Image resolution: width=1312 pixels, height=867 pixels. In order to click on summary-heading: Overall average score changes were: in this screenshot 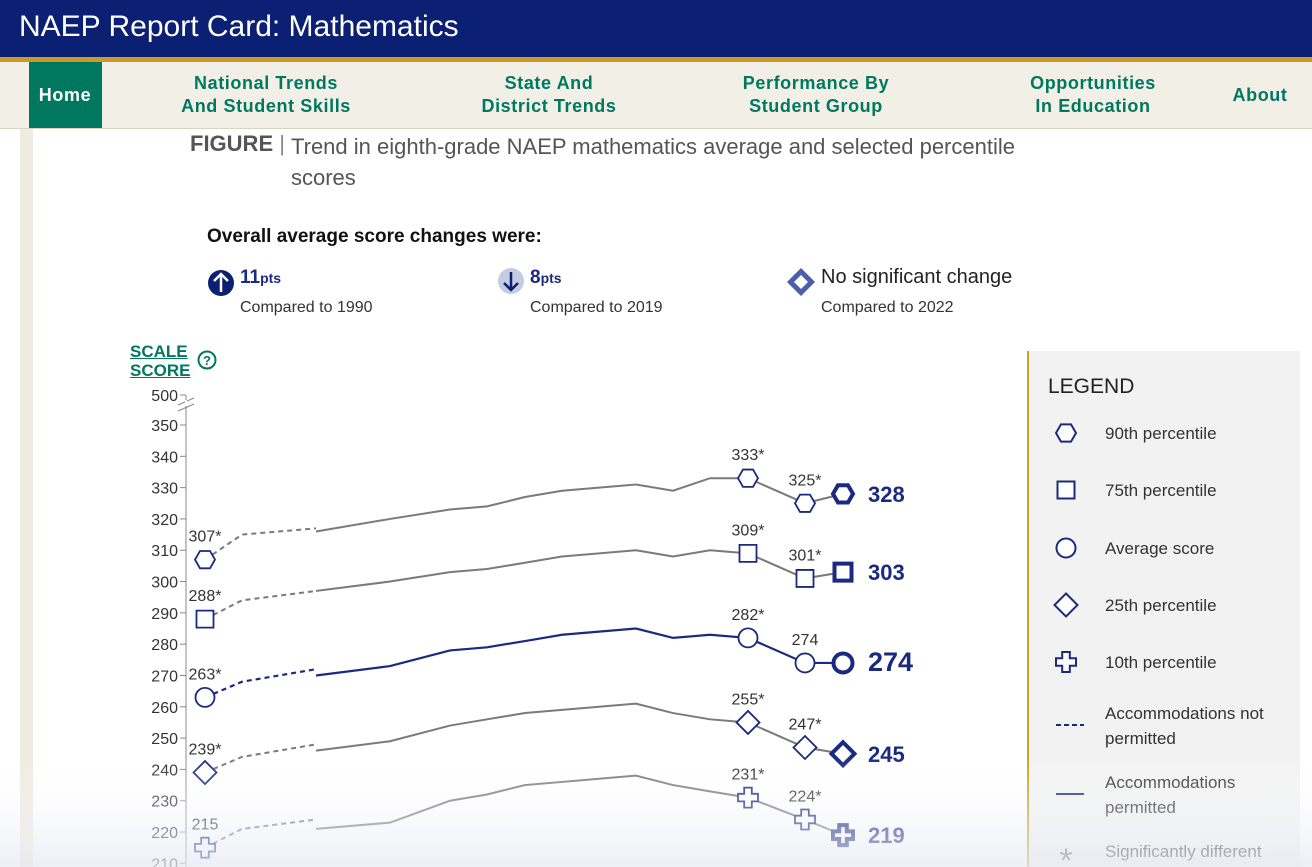, I will do `click(374, 236)`.